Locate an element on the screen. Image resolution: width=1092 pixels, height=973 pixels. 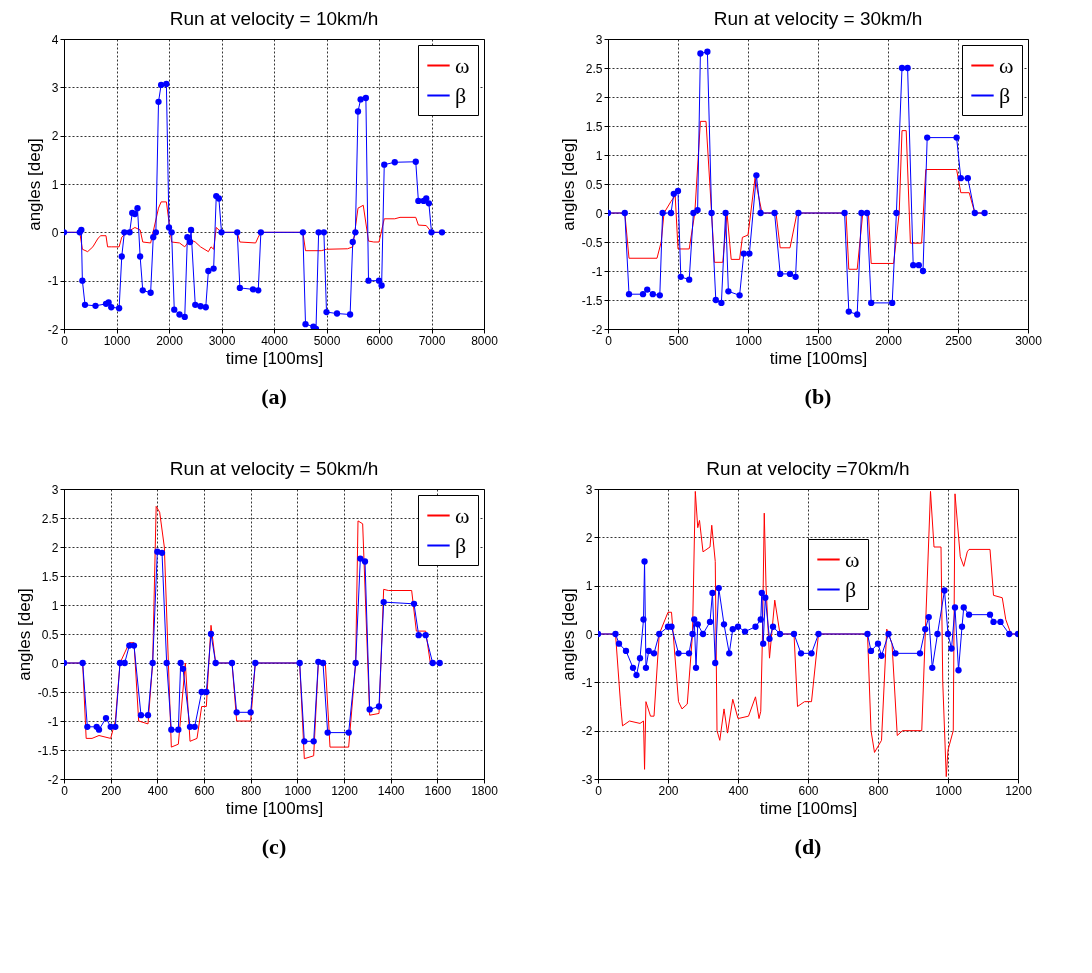
x-tick-label: 1200 is located at coordinates (1019, 790).